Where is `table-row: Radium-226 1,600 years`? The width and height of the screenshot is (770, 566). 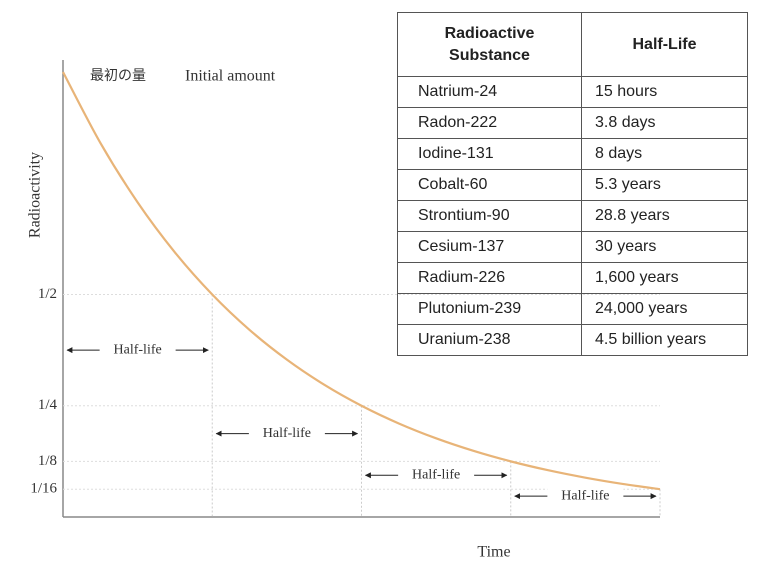 table-row: Radium-226 1,600 years is located at coordinates (572, 278).